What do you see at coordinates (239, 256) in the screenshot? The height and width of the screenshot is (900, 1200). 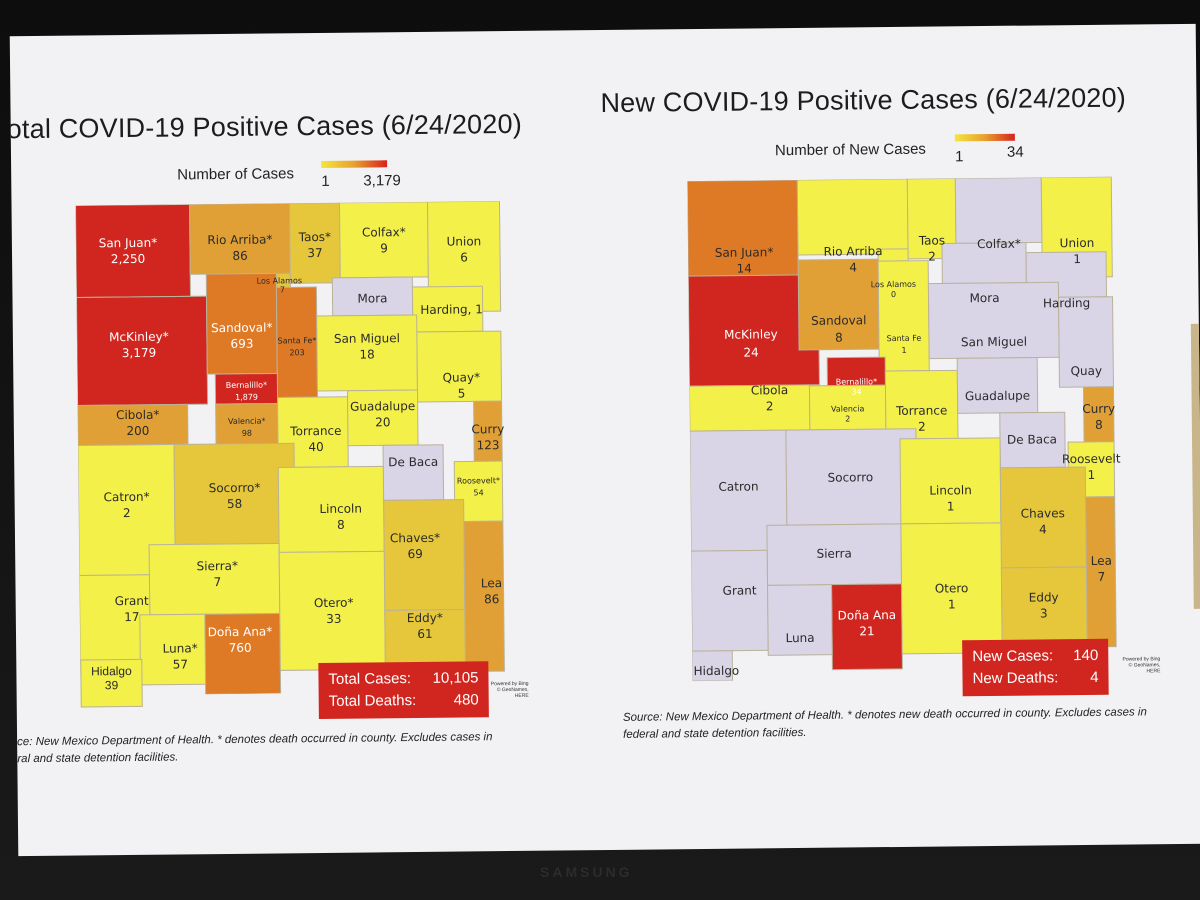 I see `value-rio-arriba: 86` at bounding box center [239, 256].